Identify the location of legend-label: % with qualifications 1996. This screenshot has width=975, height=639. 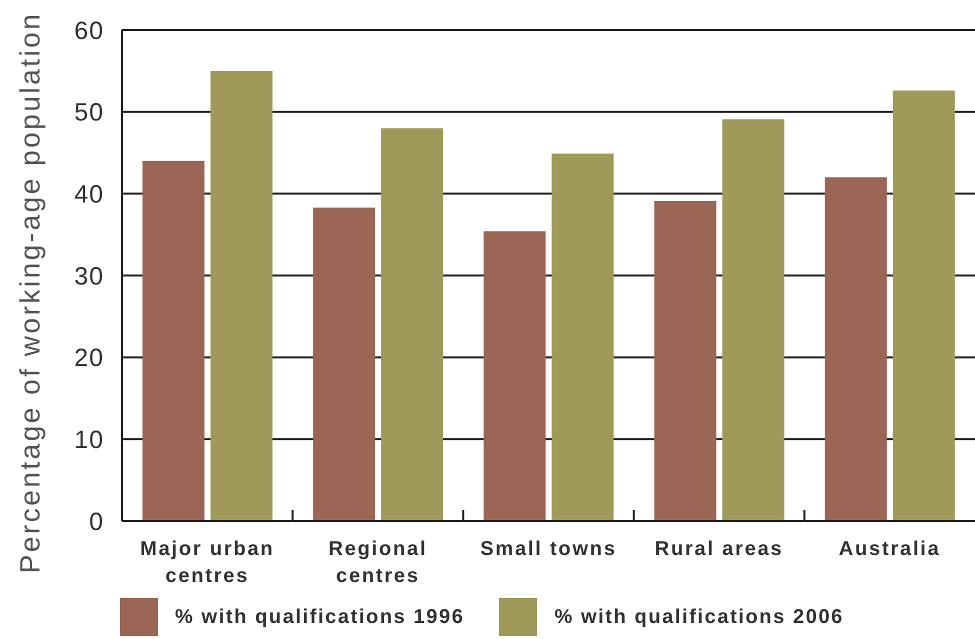
(319, 617).